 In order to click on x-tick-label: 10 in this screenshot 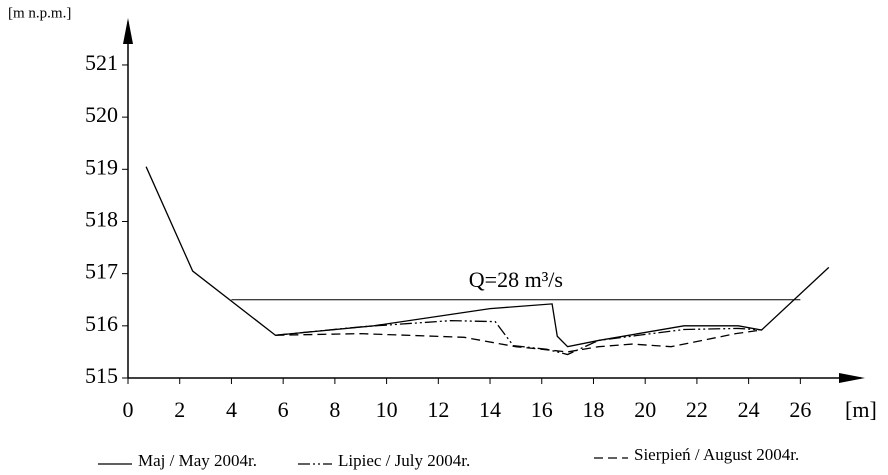, I will do `click(387, 409)`.